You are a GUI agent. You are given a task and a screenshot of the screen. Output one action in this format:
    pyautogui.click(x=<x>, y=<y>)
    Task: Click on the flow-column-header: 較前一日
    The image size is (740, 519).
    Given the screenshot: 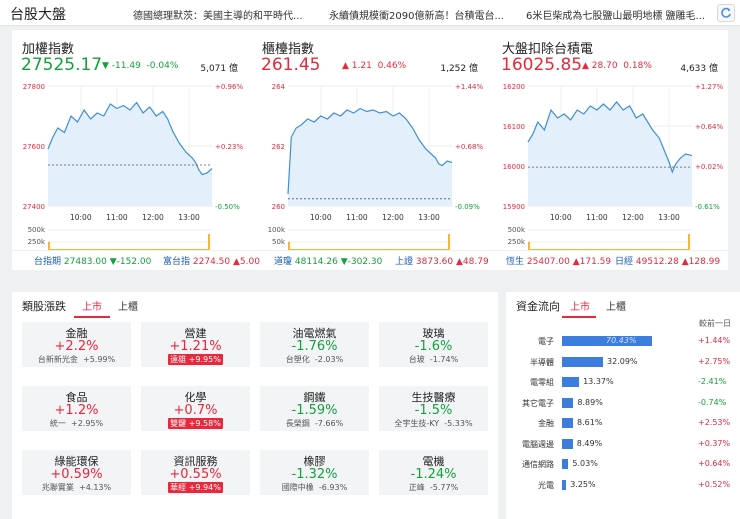 What is the action you would take?
    pyautogui.click(x=715, y=323)
    